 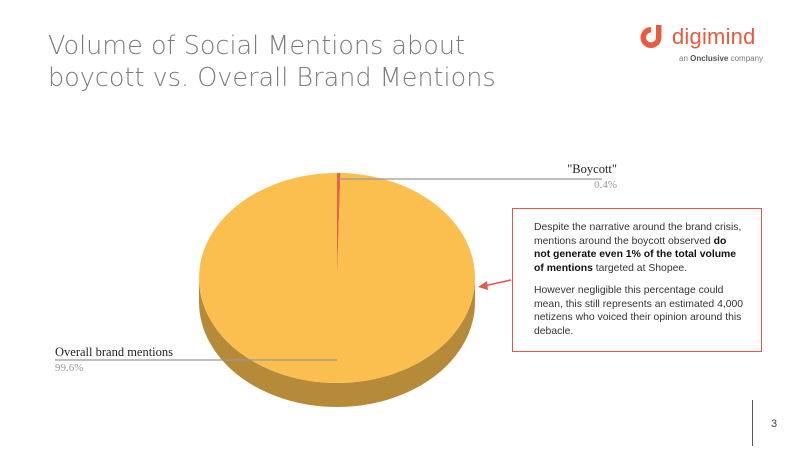 What do you see at coordinates (114, 352) in the screenshot?
I see `label-overall: Overall brand mentions` at bounding box center [114, 352].